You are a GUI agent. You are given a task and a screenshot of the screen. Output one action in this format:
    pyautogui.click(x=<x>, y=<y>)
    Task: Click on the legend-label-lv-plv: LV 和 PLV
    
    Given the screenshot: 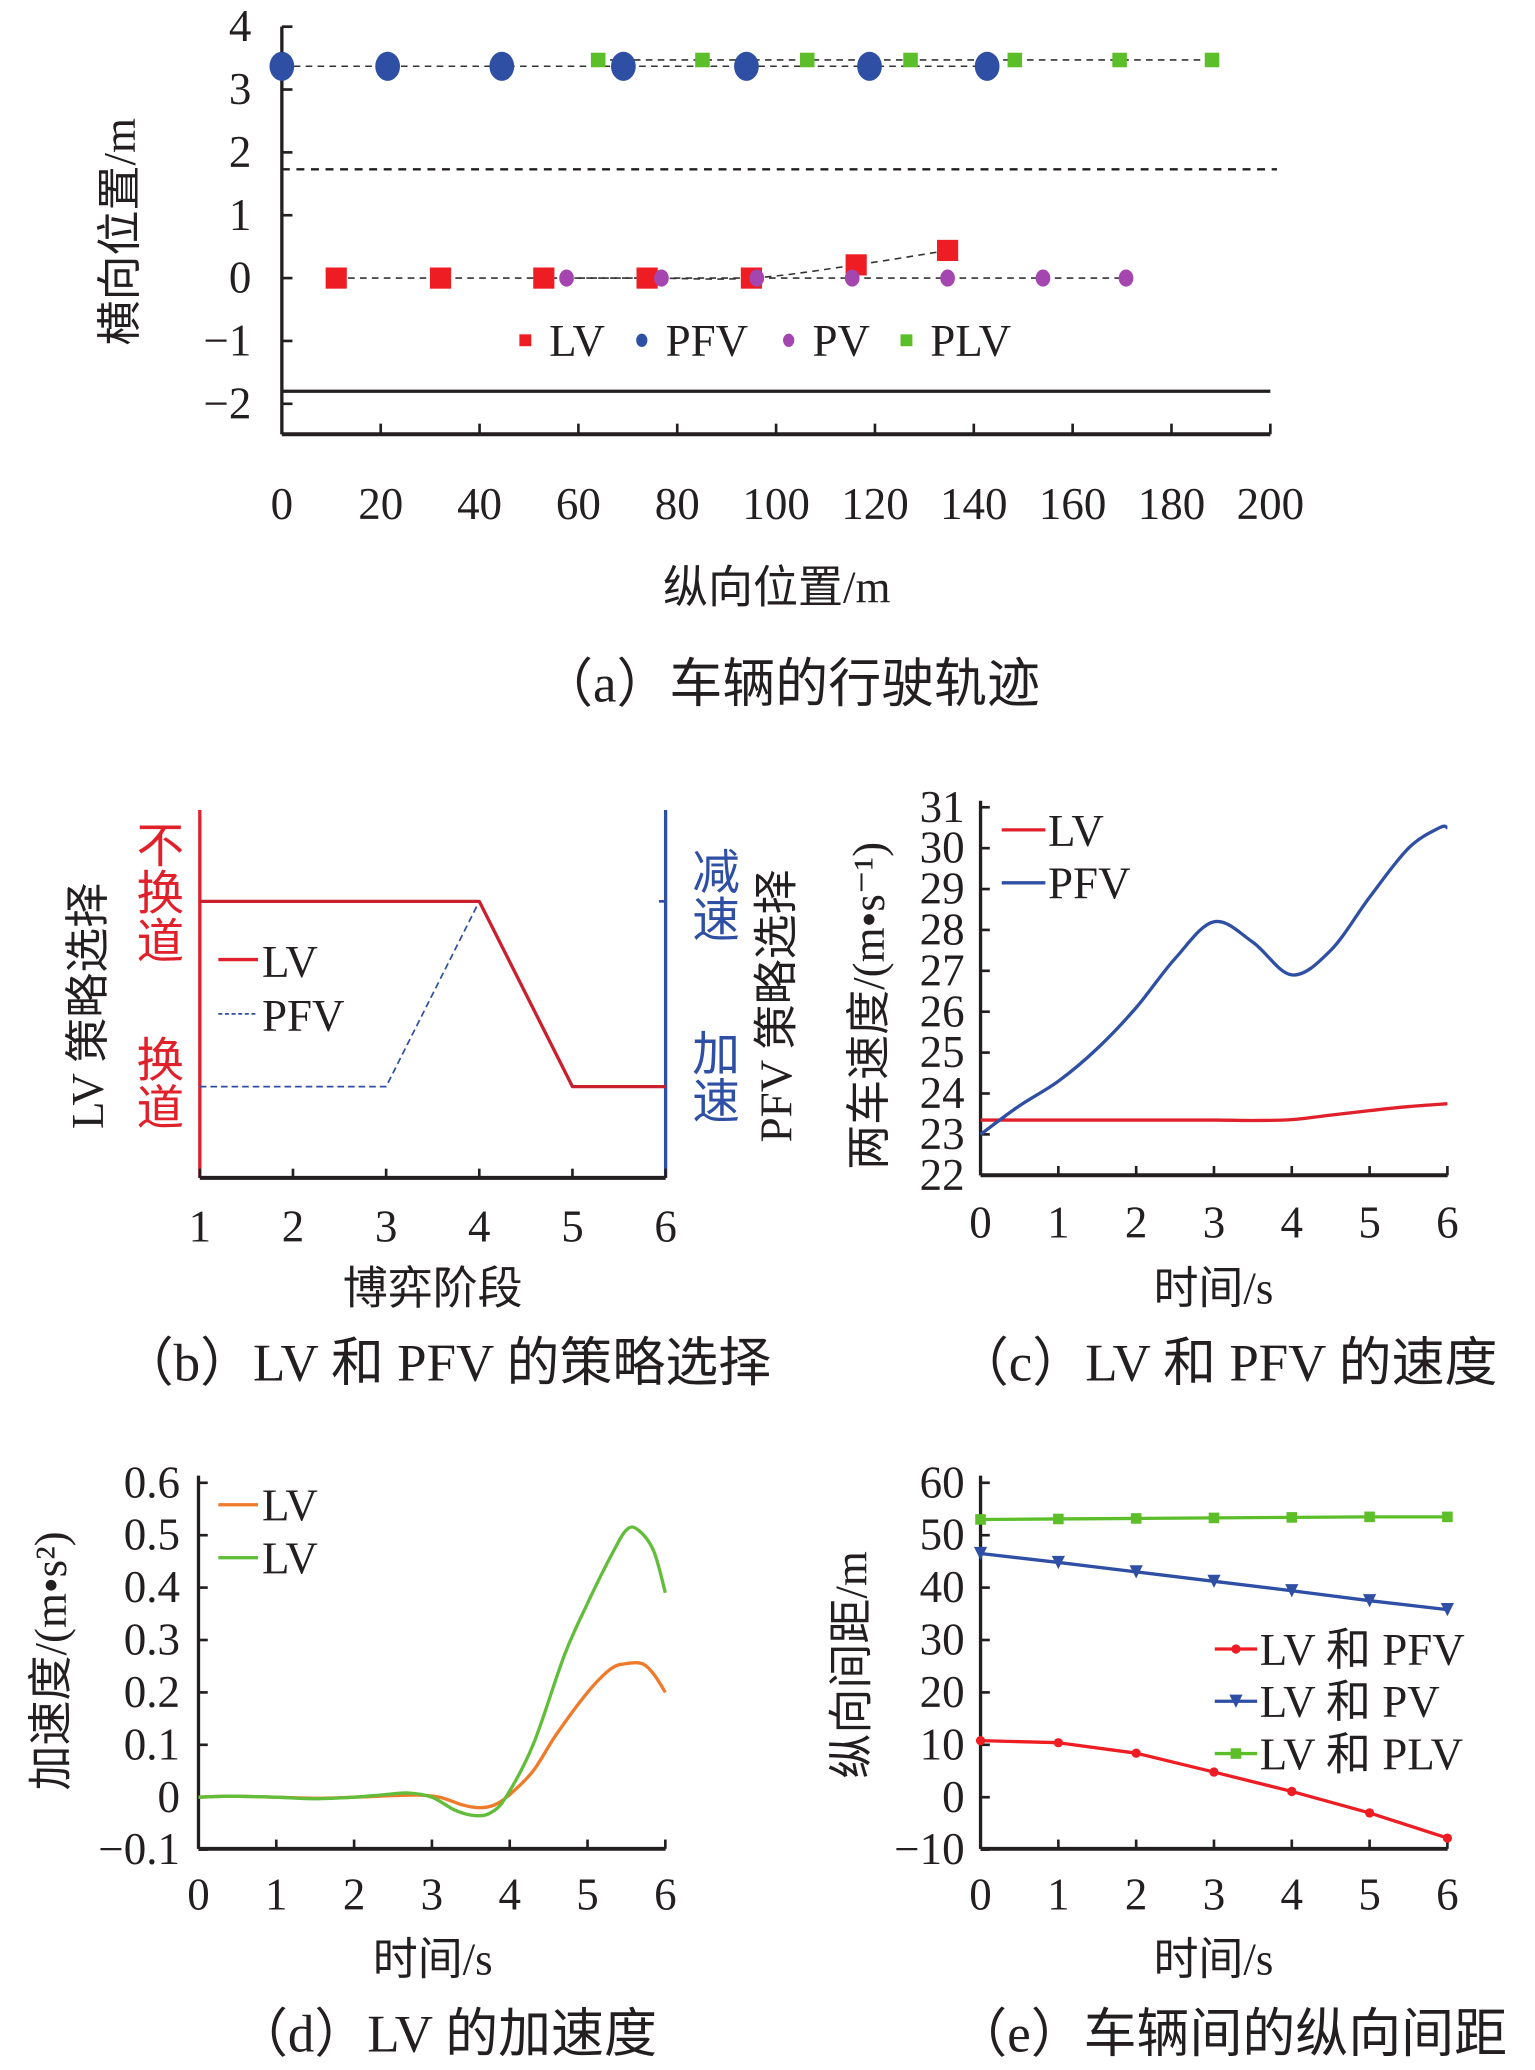 What is the action you would take?
    pyautogui.click(x=1361, y=1754)
    